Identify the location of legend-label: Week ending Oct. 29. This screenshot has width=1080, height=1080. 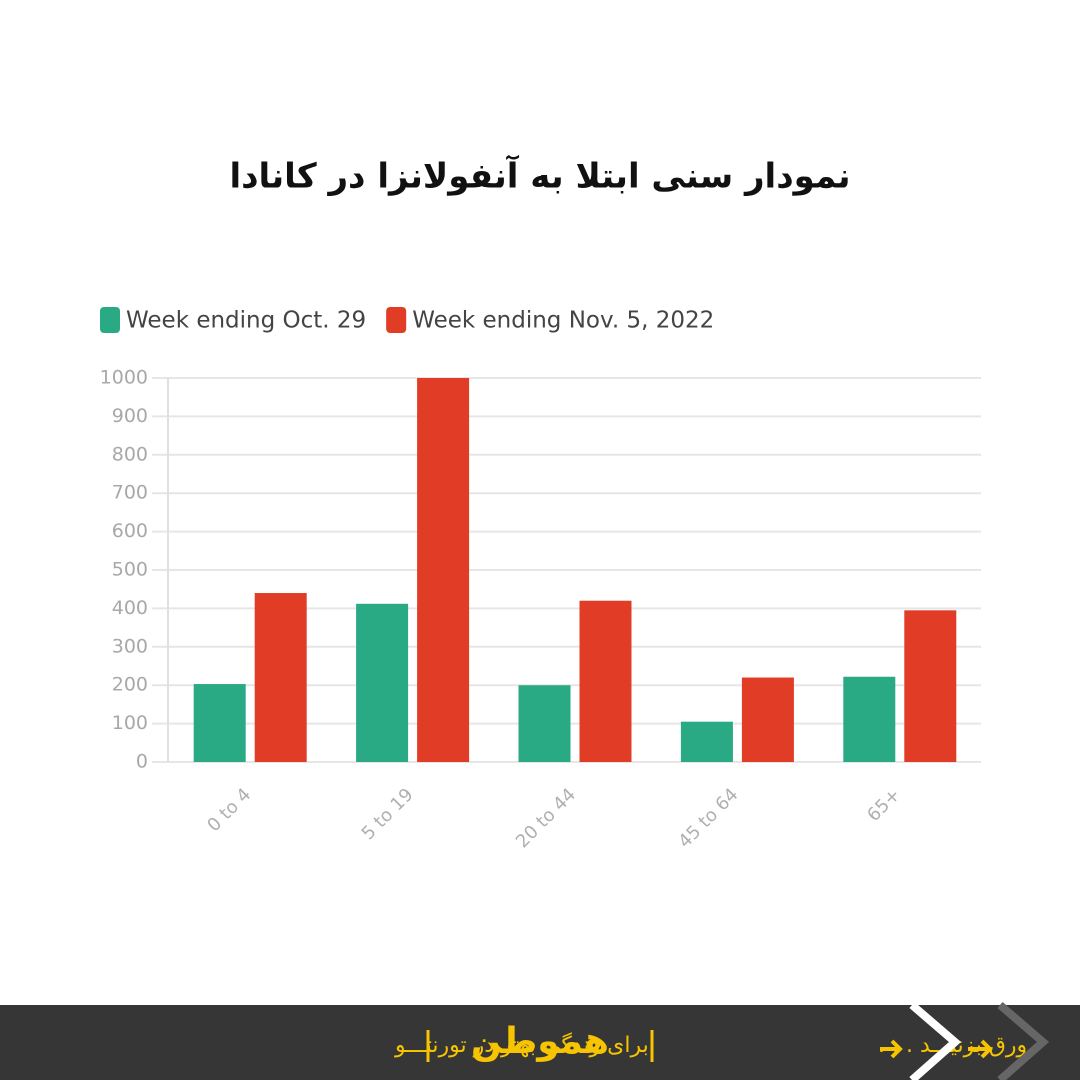
(246, 321).